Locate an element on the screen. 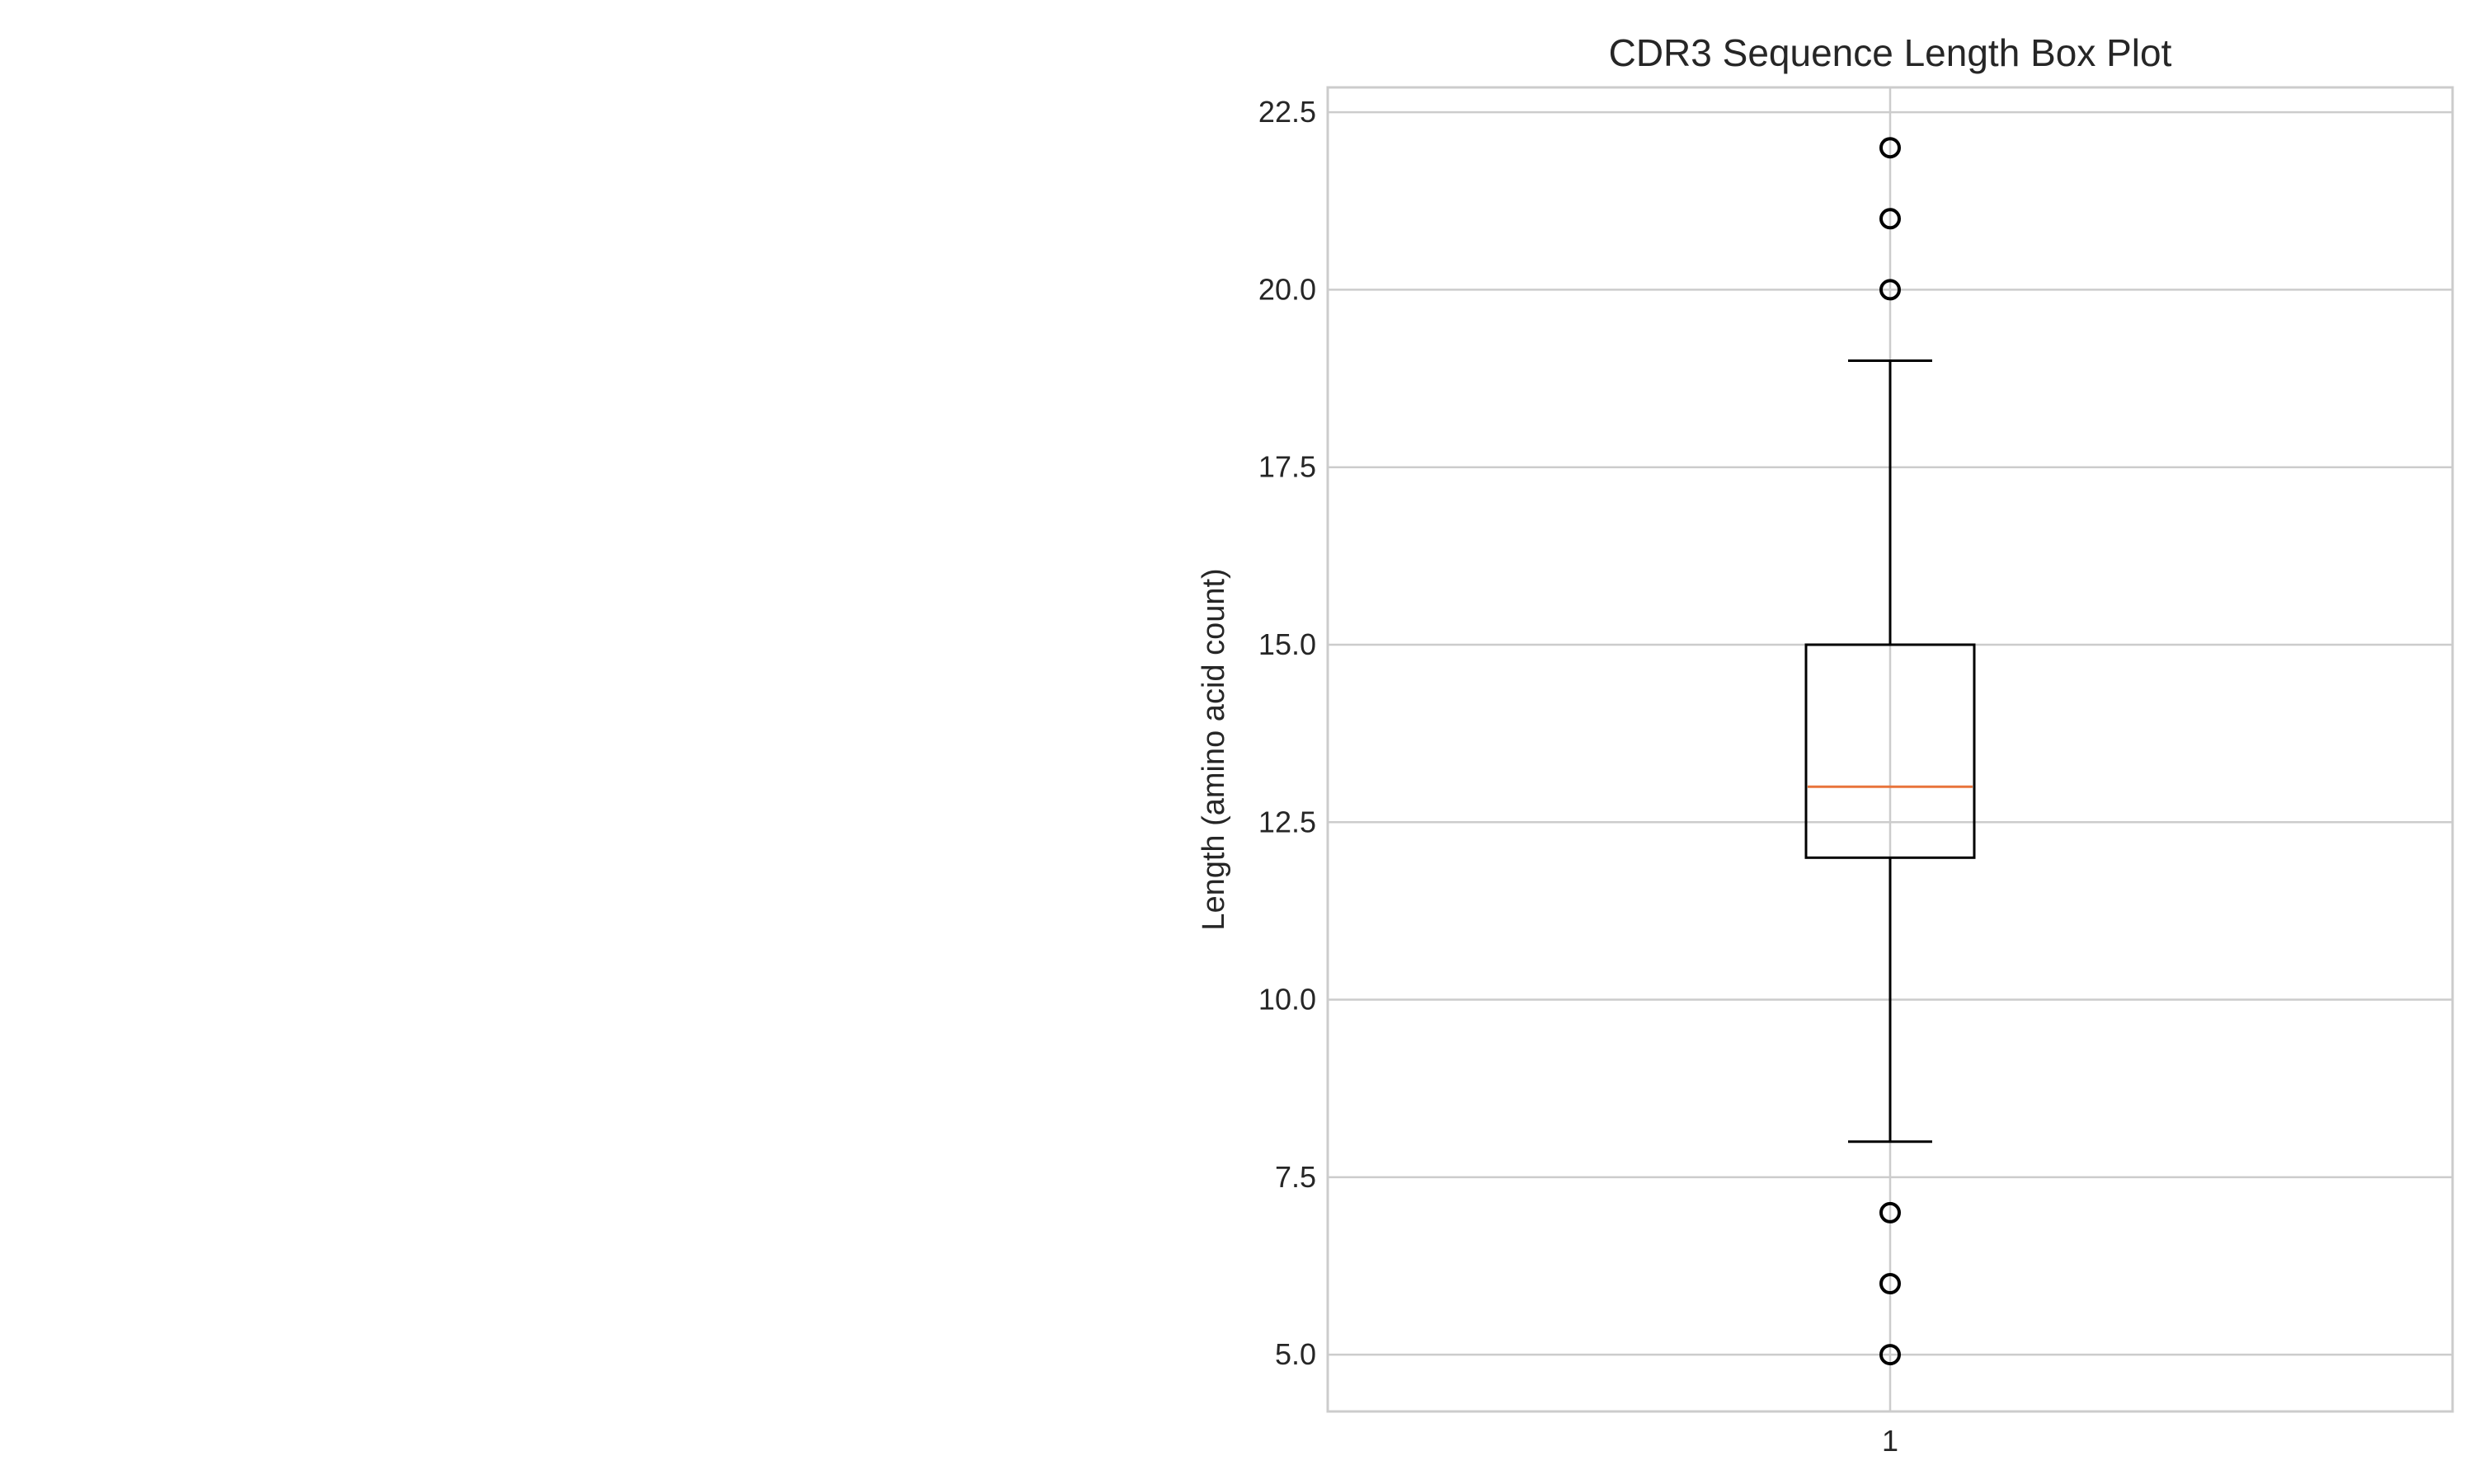 This screenshot has height=1484, width=2474. y-tick-label: 12.5 is located at coordinates (1287, 821).